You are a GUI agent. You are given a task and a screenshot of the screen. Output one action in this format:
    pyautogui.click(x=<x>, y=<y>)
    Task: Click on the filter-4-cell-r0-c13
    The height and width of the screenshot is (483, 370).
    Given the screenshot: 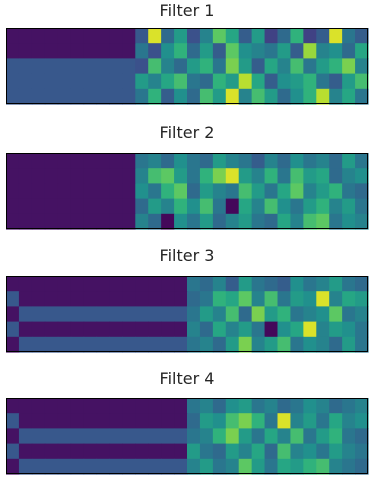 What is the action you would take?
    pyautogui.click(x=181, y=406)
    